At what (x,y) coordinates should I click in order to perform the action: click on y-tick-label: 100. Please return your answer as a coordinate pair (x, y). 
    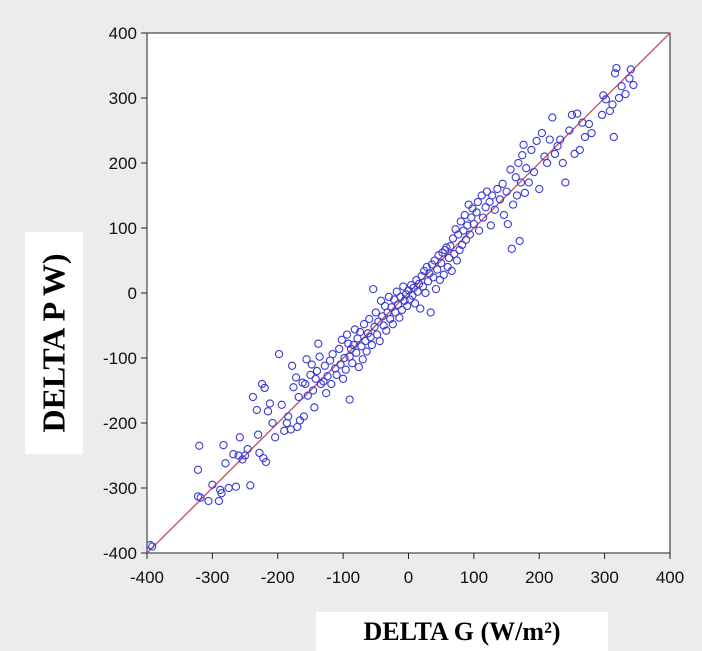
    Looking at the image, I should click on (123, 228).